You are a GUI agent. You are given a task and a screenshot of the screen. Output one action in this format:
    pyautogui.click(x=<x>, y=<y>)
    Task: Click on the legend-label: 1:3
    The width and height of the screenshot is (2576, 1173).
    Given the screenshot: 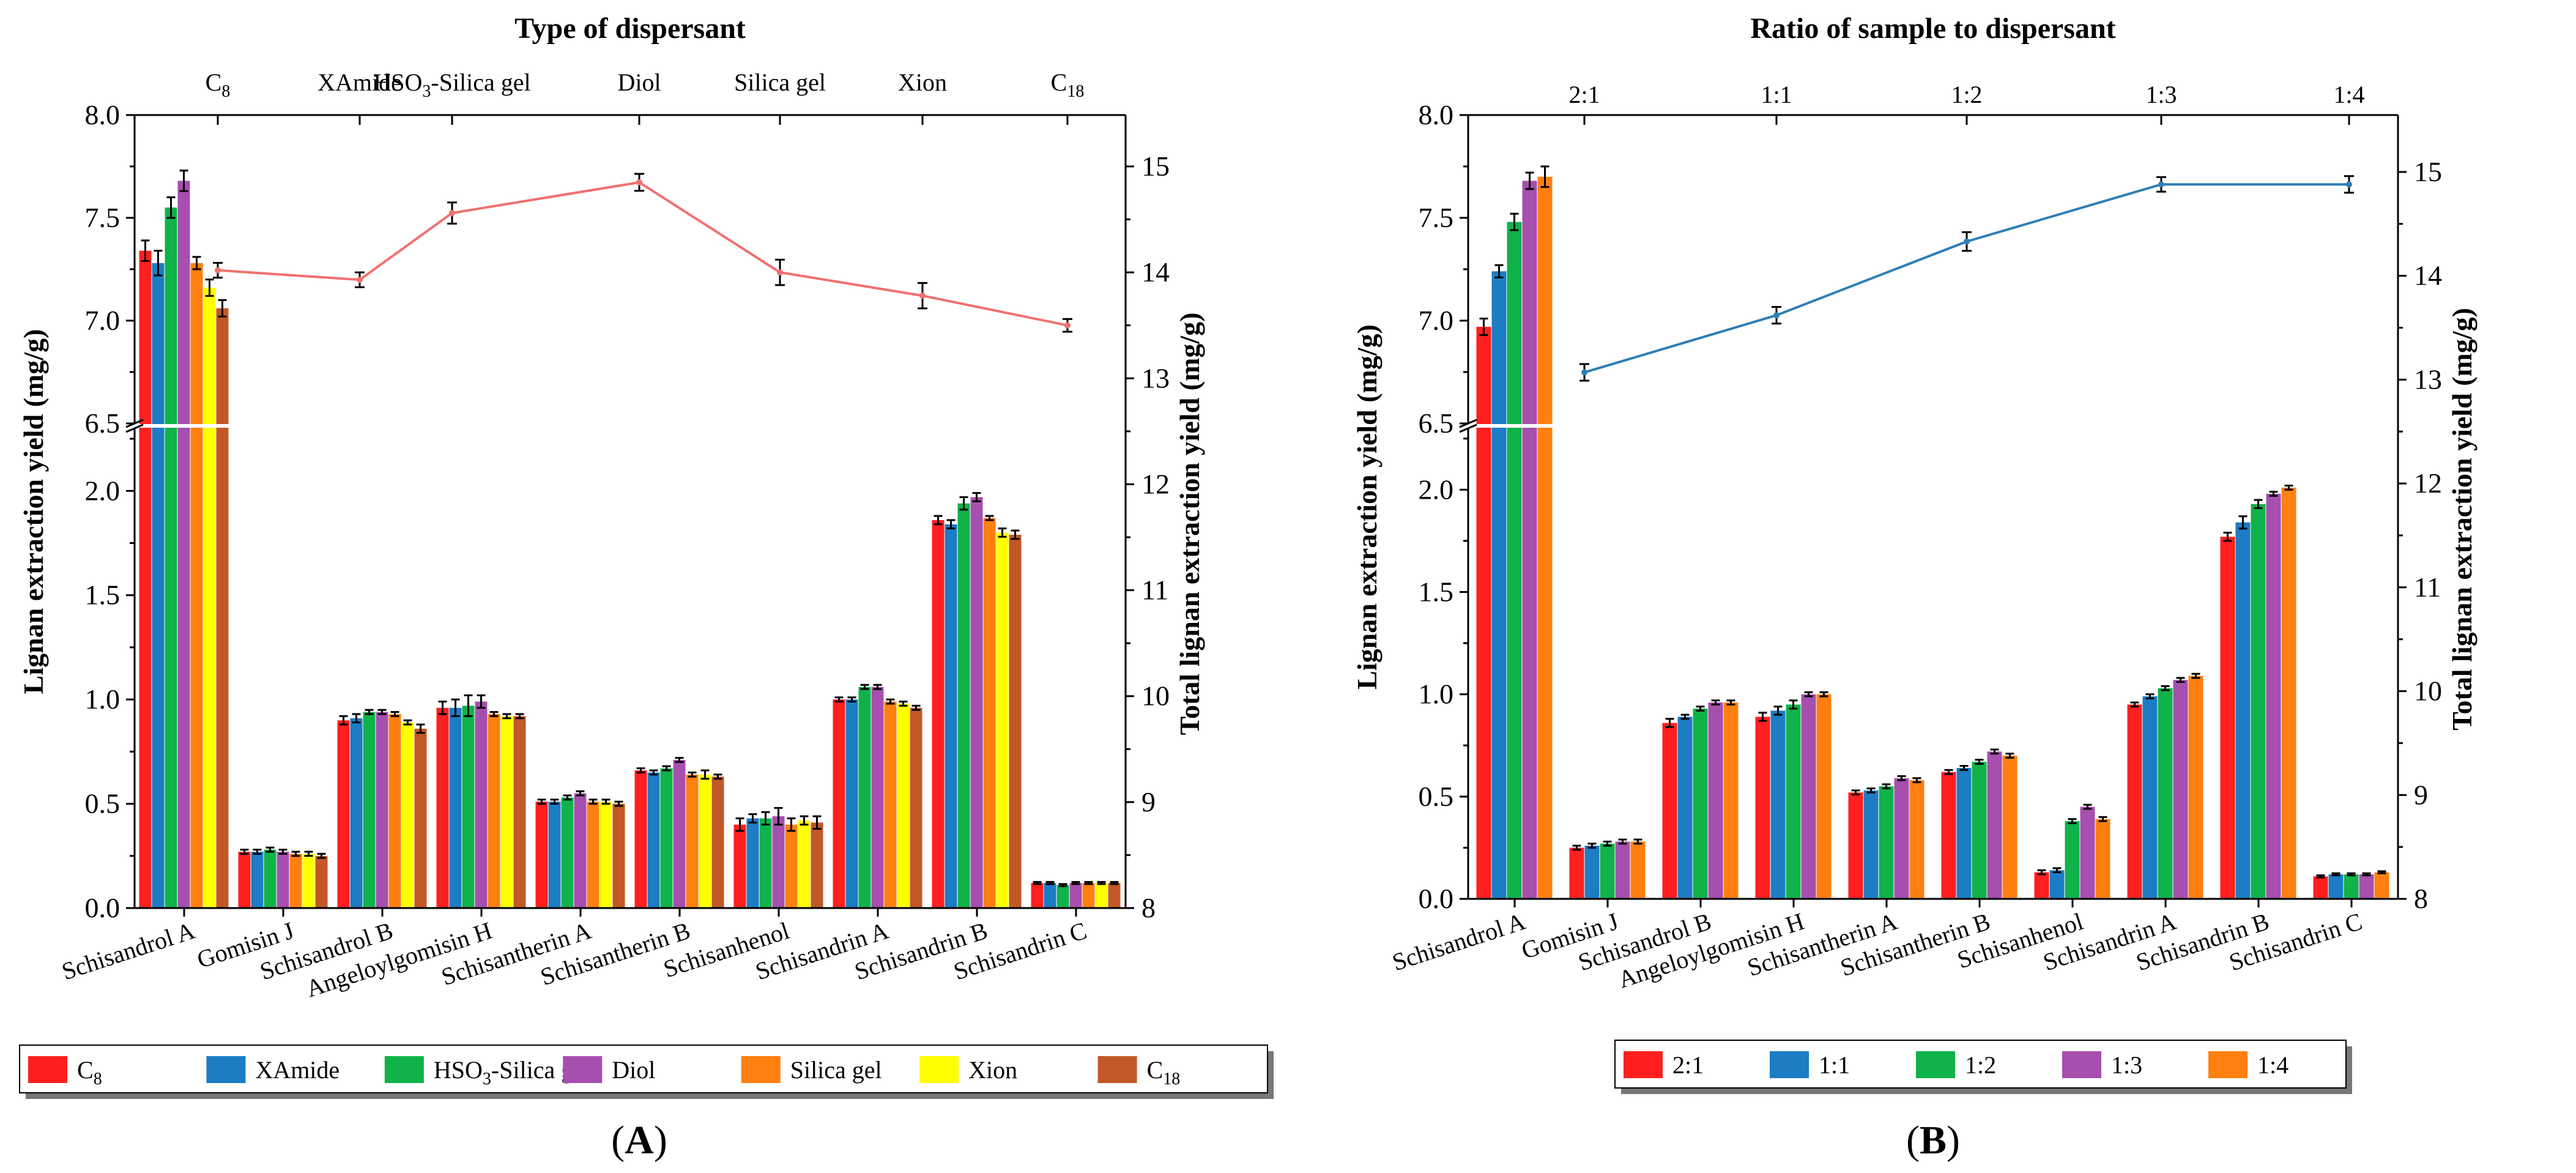 What is the action you would take?
    pyautogui.click(x=2126, y=1065)
    